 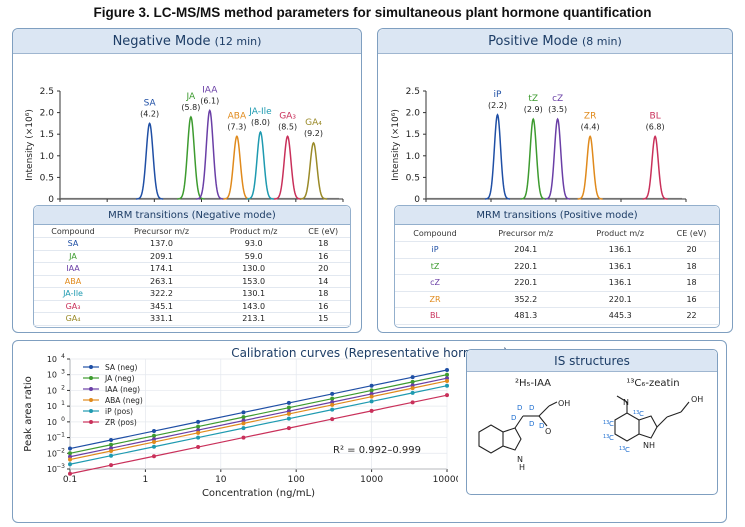 I want to click on iaa-d-4: D, so click(x=531, y=424).